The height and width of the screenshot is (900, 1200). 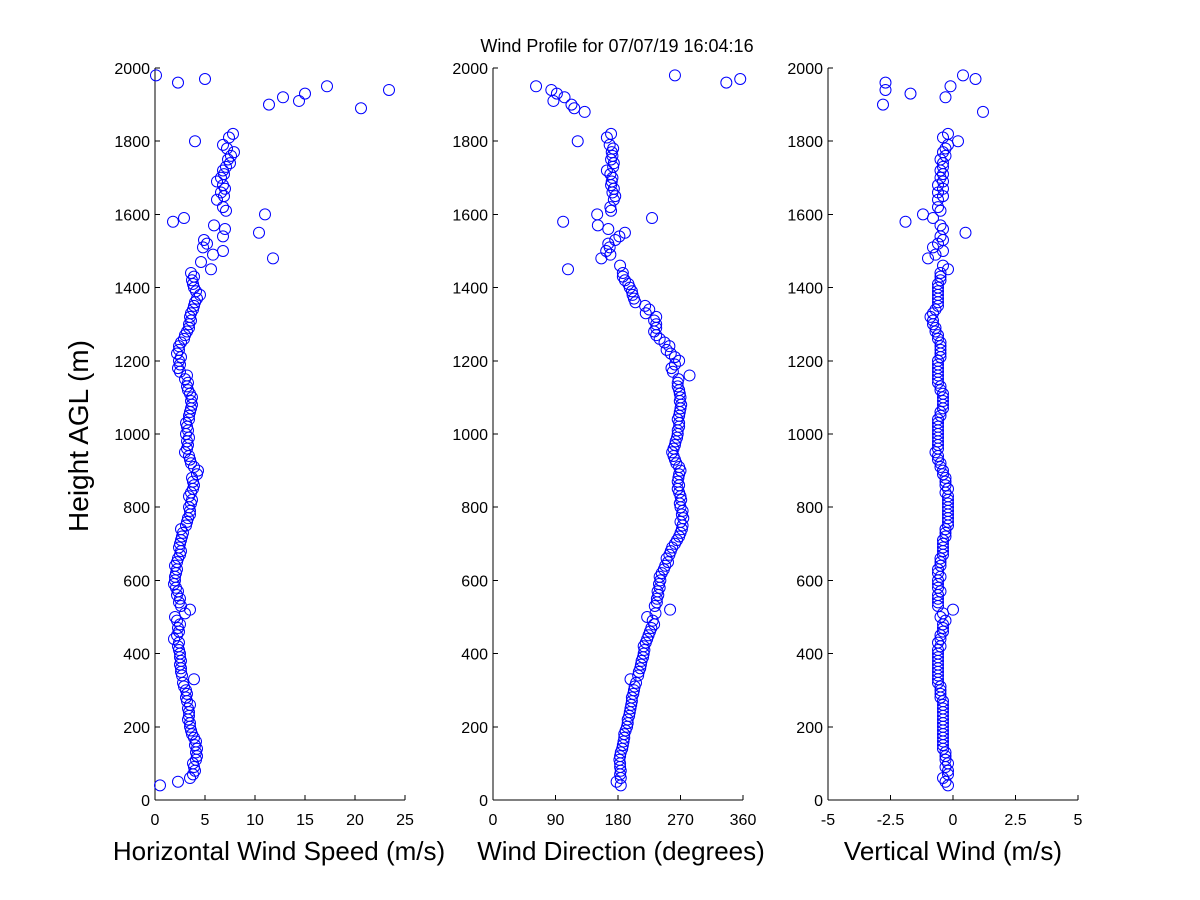 What do you see at coordinates (470, 362) in the screenshot?
I see `direction-y-tick-label: 1200` at bounding box center [470, 362].